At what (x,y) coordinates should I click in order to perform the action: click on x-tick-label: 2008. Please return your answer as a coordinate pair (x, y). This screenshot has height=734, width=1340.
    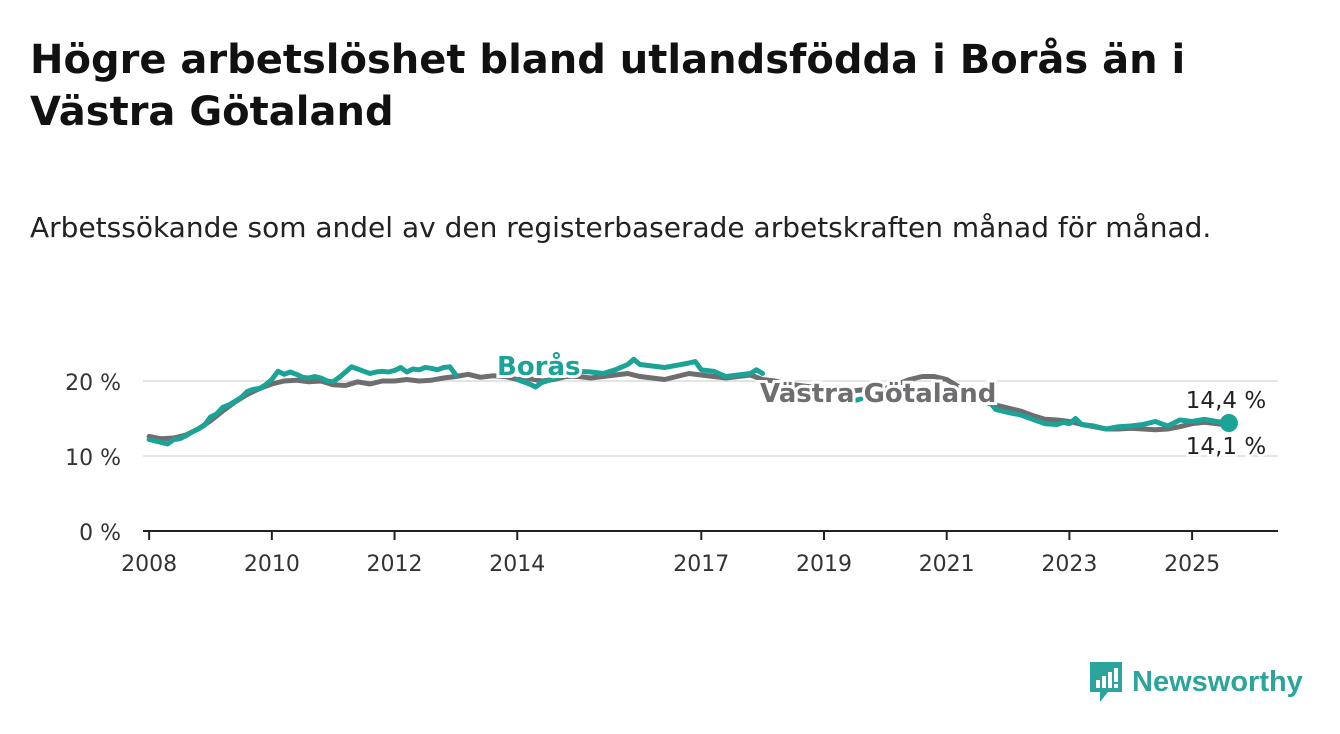
    Looking at the image, I should click on (149, 564).